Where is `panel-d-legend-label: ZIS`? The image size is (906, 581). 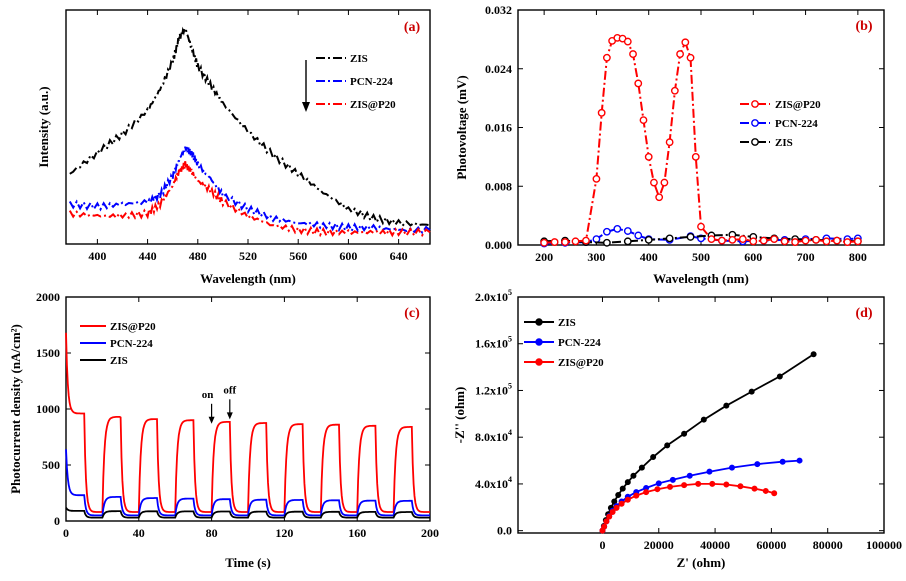
panel-d-legend-label: ZIS is located at coordinates (567, 323).